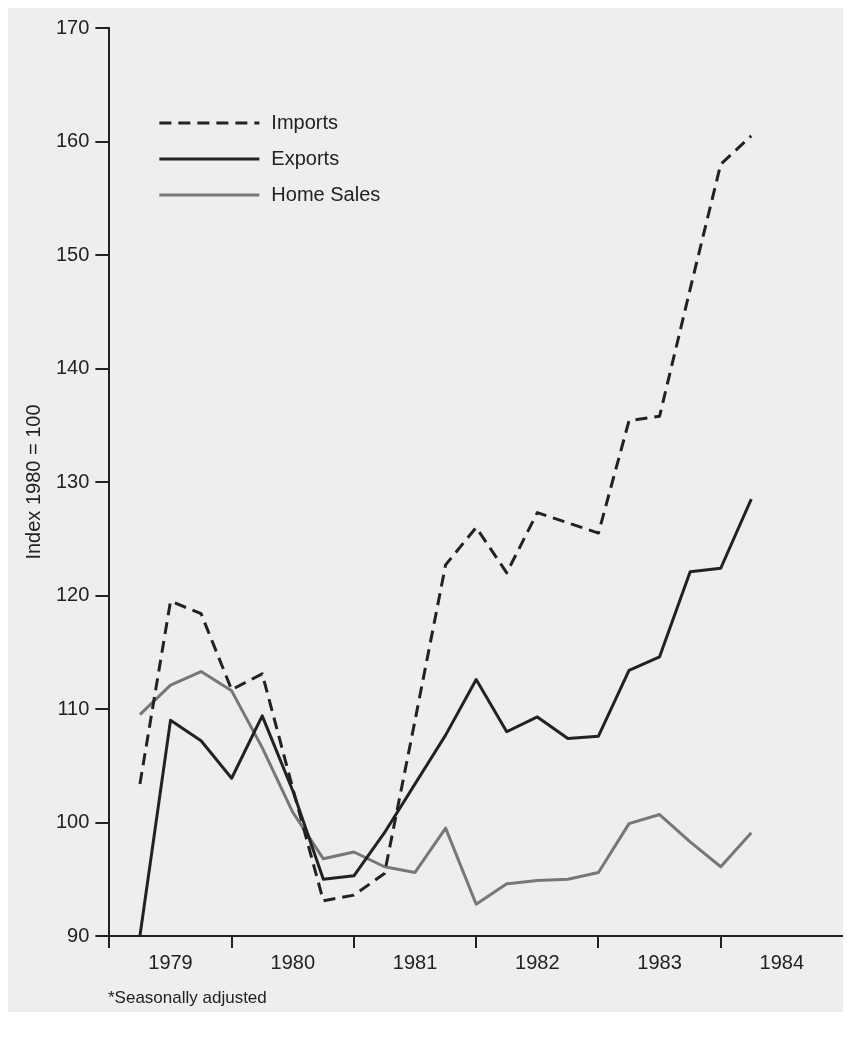 The width and height of the screenshot is (851, 1042). Describe the element at coordinates (78, 934) in the screenshot. I see `y-tick-label: 90` at that location.